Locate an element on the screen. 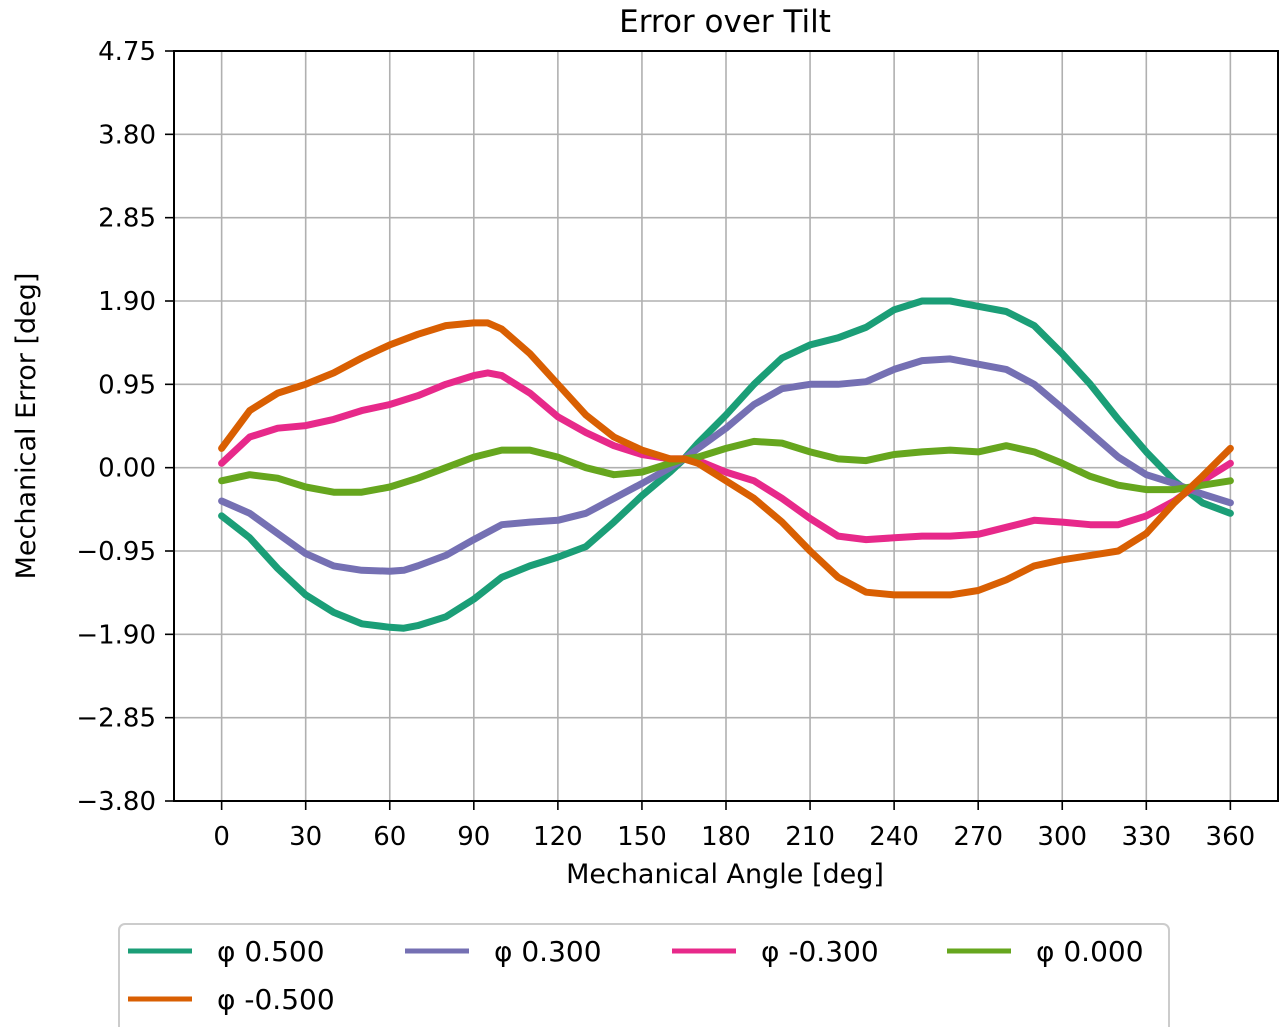 This screenshot has height=1027, width=1283. legend-label: φ 0.500 is located at coordinates (271, 951).